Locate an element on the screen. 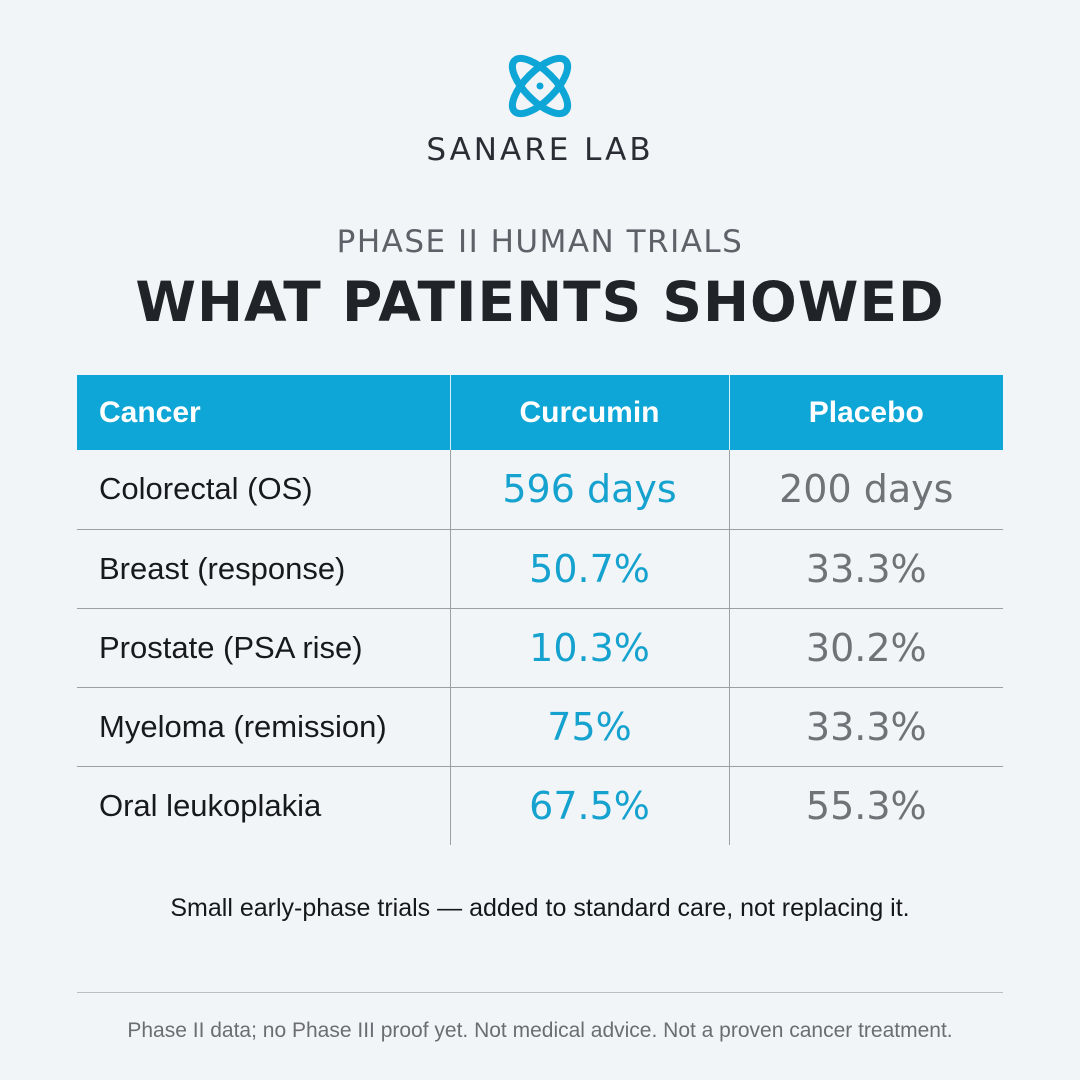 The image size is (1080, 1080). cancer-cell: Breast (response) is located at coordinates (263, 569).